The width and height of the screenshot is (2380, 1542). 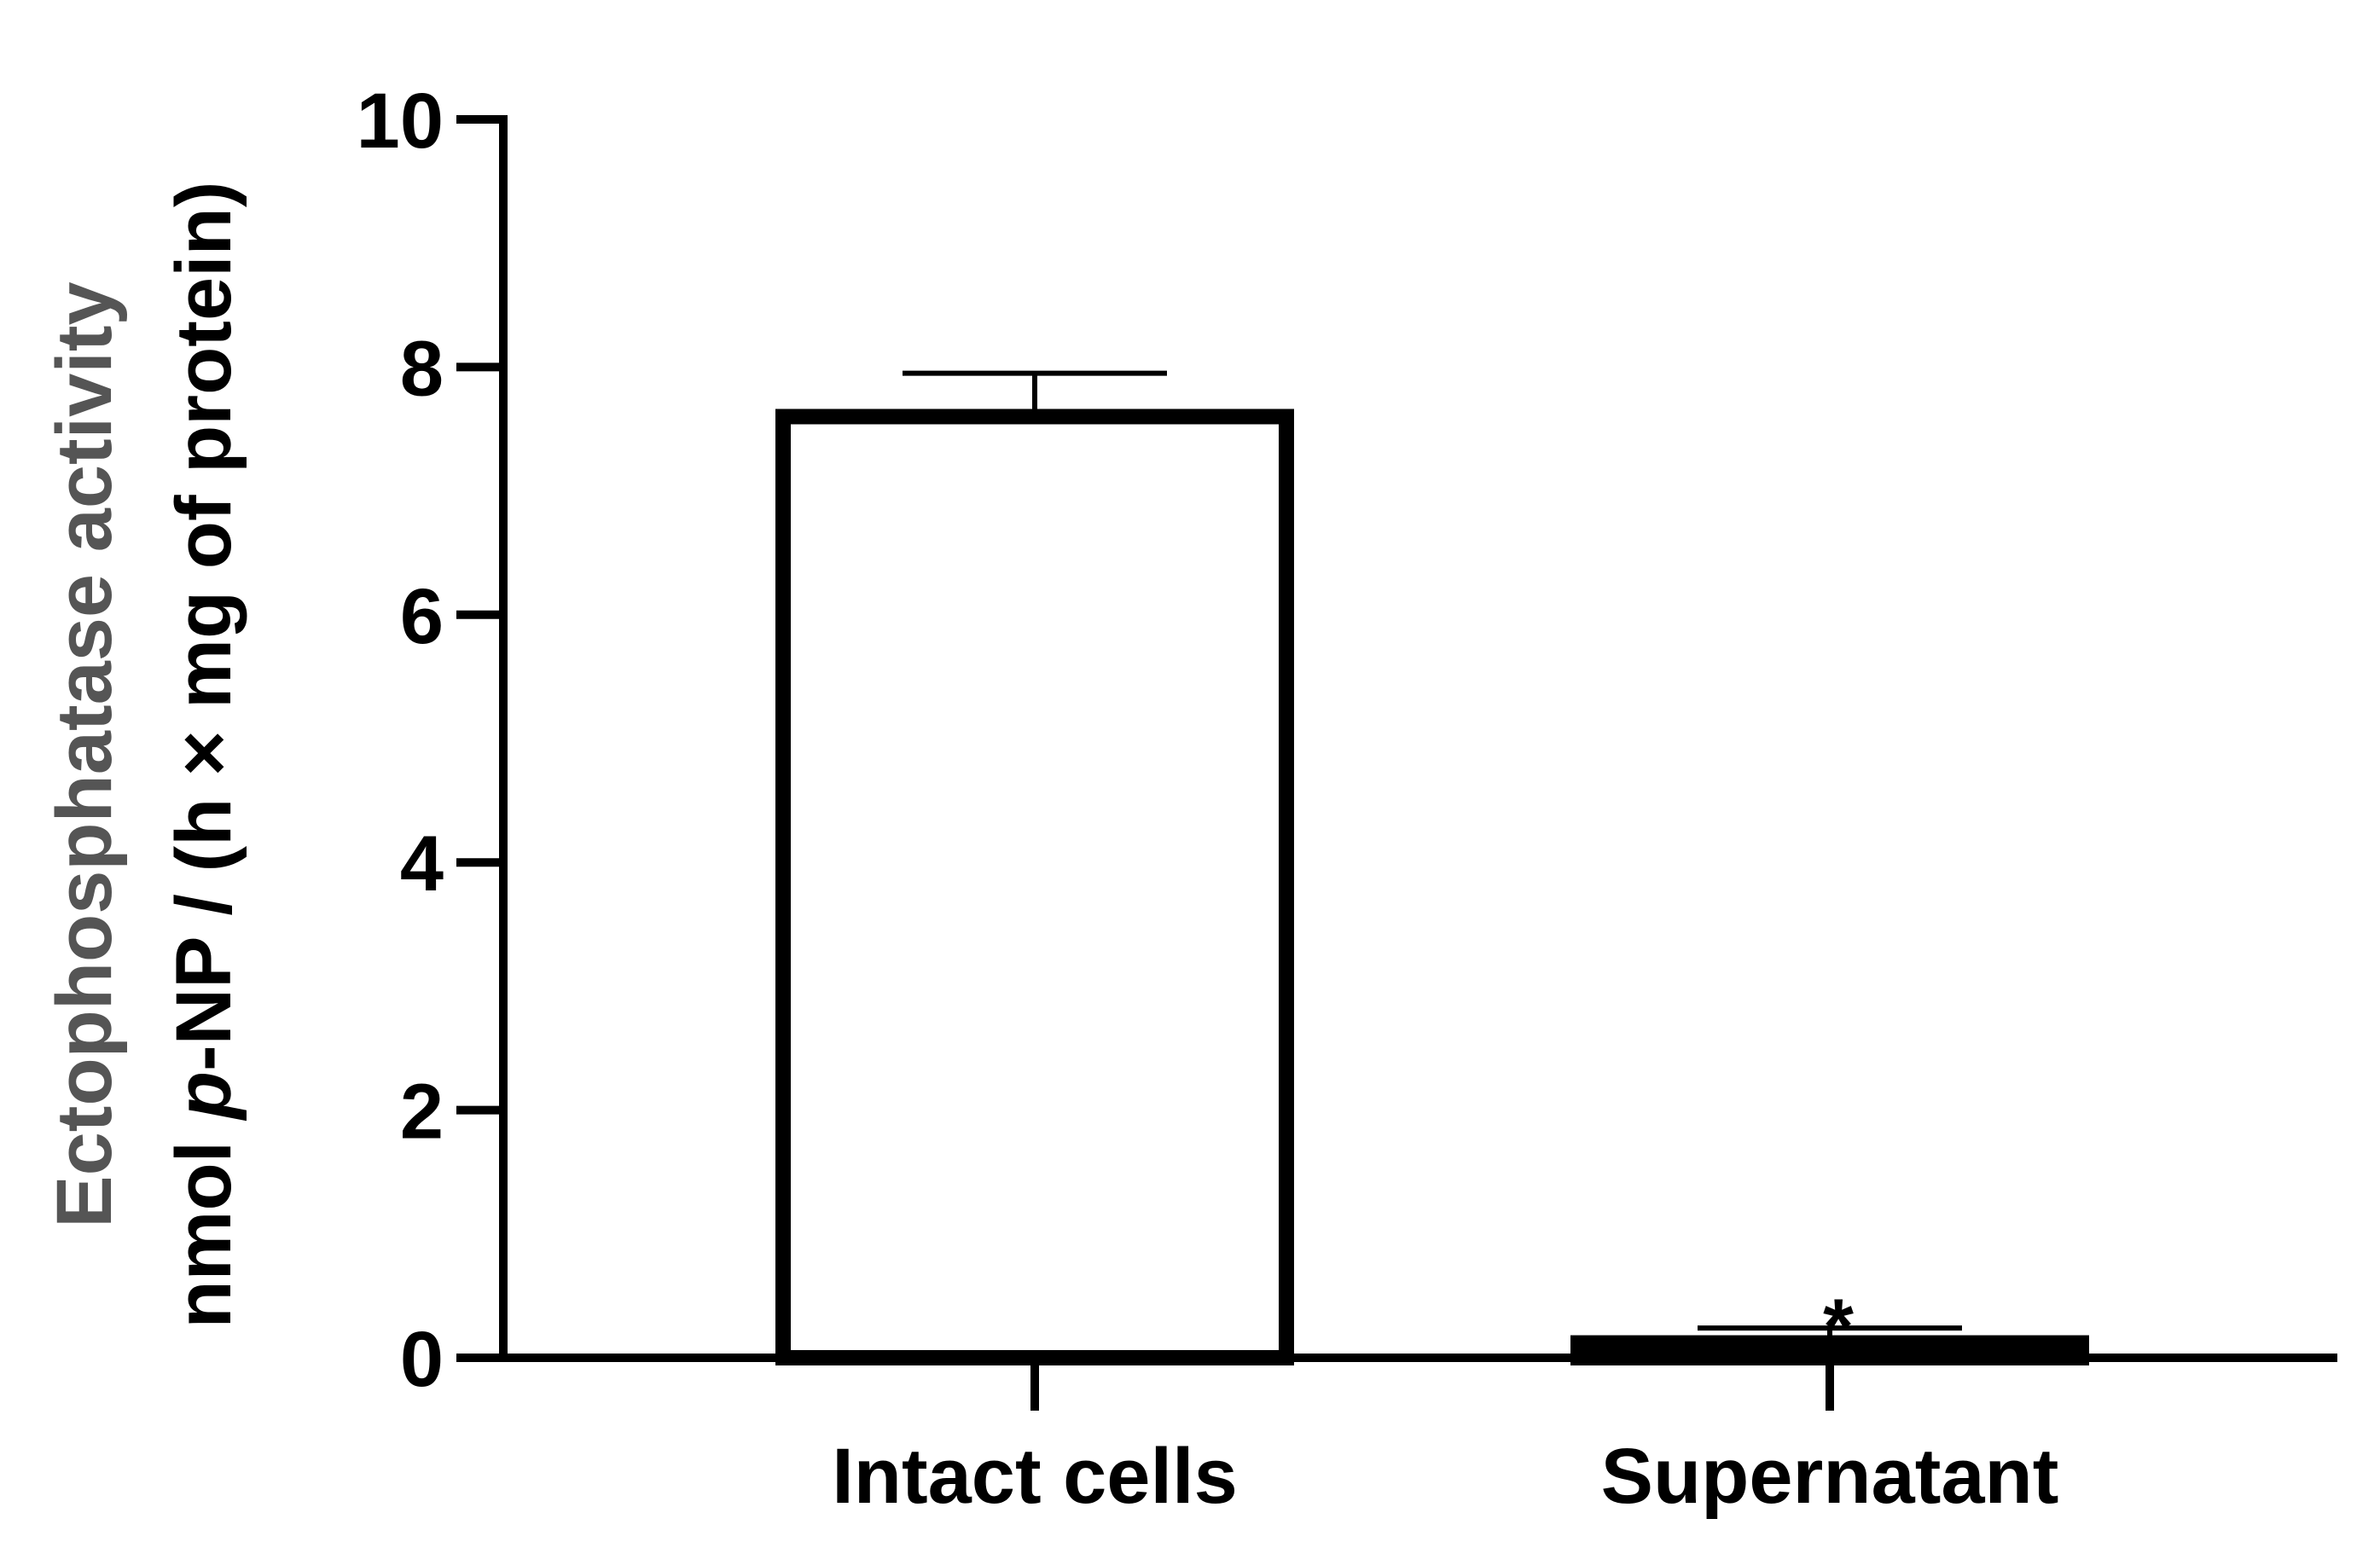 I want to click on y-axis-label-line1: Ectophosphatase activity, so click(x=84, y=754).